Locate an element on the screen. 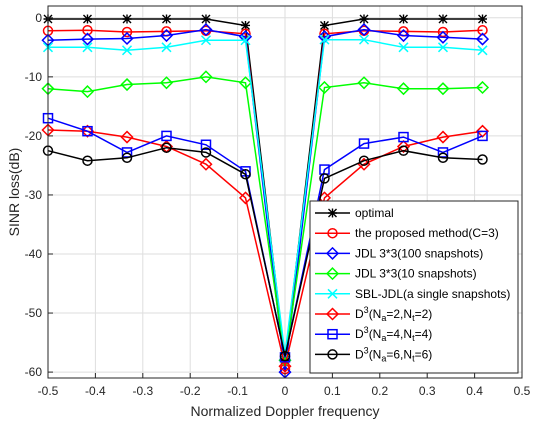 The height and width of the screenshot is (439, 550). x-tick-label: -0.4 is located at coordinates (95, 391).